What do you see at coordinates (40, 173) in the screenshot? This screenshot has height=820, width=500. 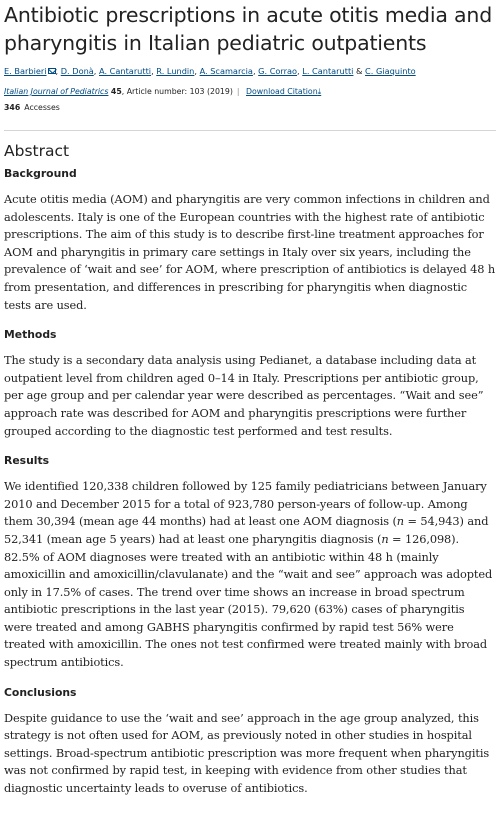 I see `background-heading: Background` at bounding box center [40, 173].